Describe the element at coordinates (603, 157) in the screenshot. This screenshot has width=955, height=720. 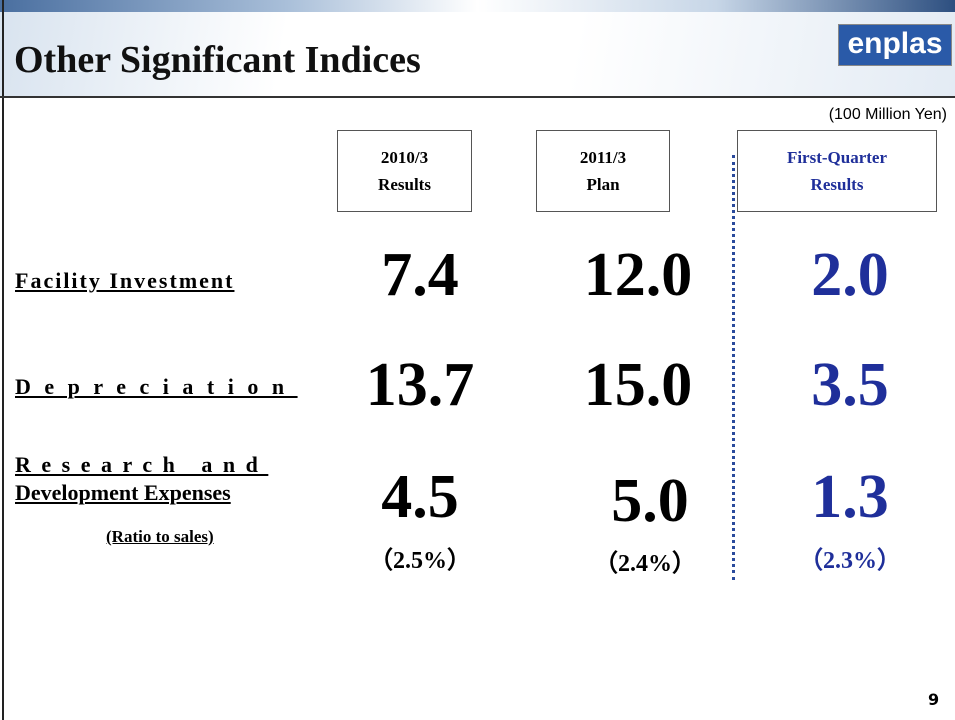
I see `header-line: 2011/3` at that location.